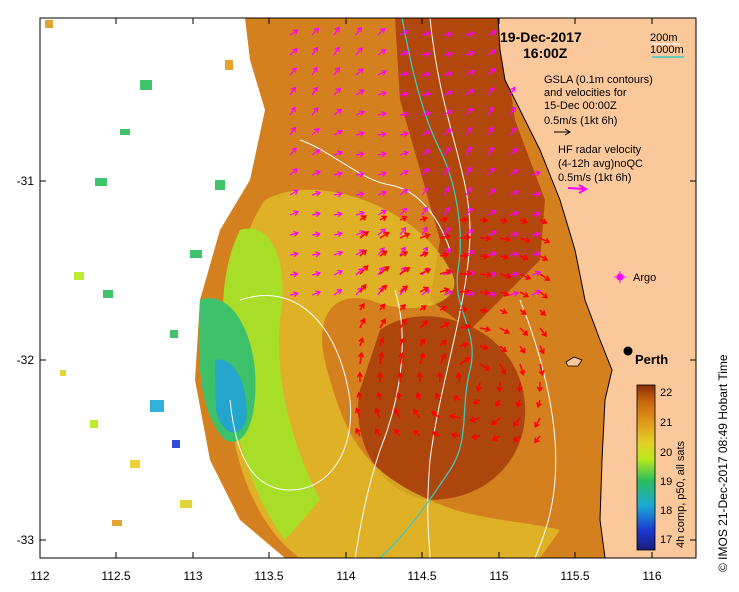 The height and width of the screenshot is (592, 739). I want to click on gsla-legend-line: GSLA (0.1m contours), so click(598, 80).